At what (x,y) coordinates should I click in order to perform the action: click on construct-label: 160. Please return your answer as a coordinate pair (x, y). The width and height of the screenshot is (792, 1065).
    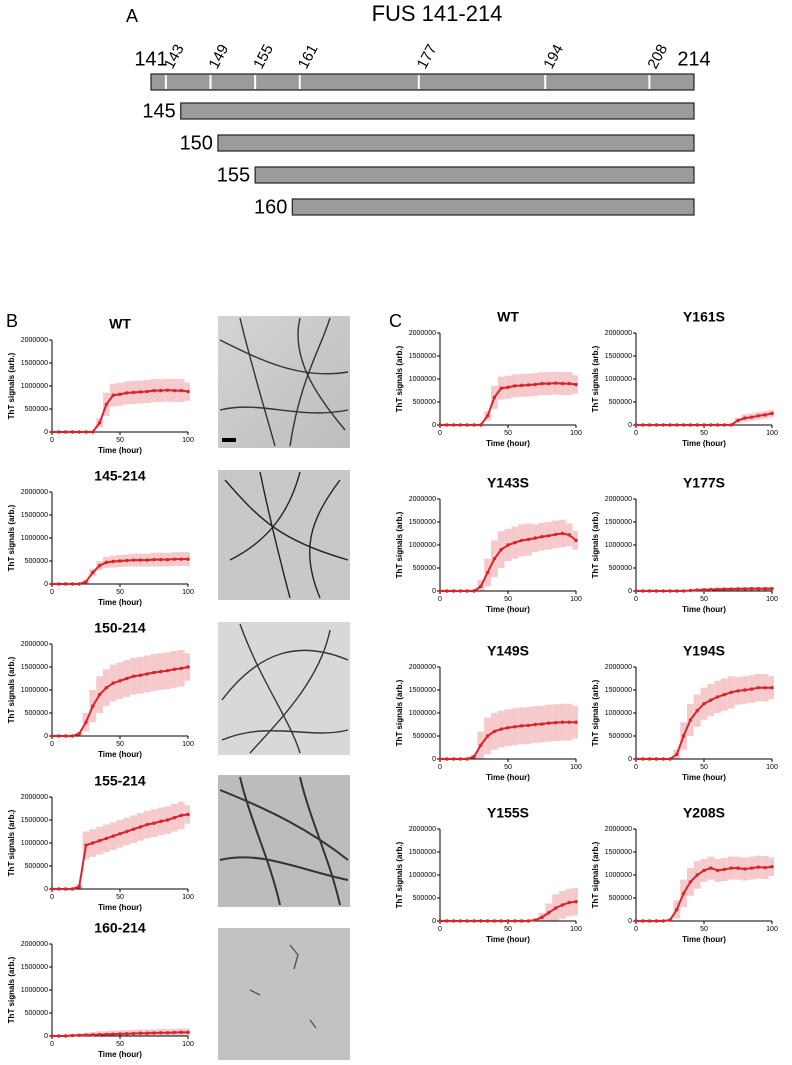
    Looking at the image, I should click on (270, 207).